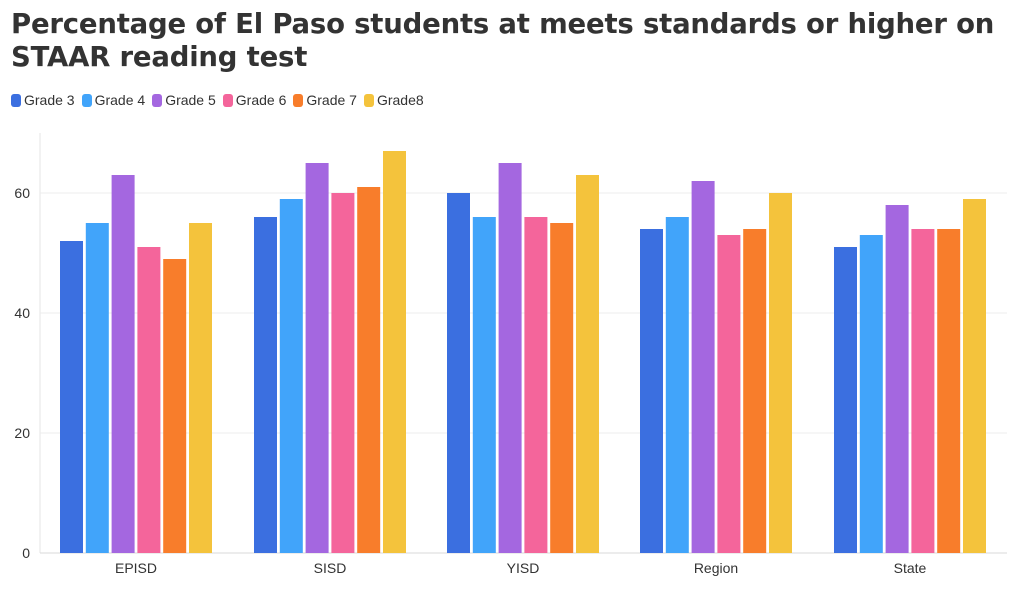 This screenshot has width=1020, height=589. I want to click on x-tick-label: SISD, so click(330, 568).